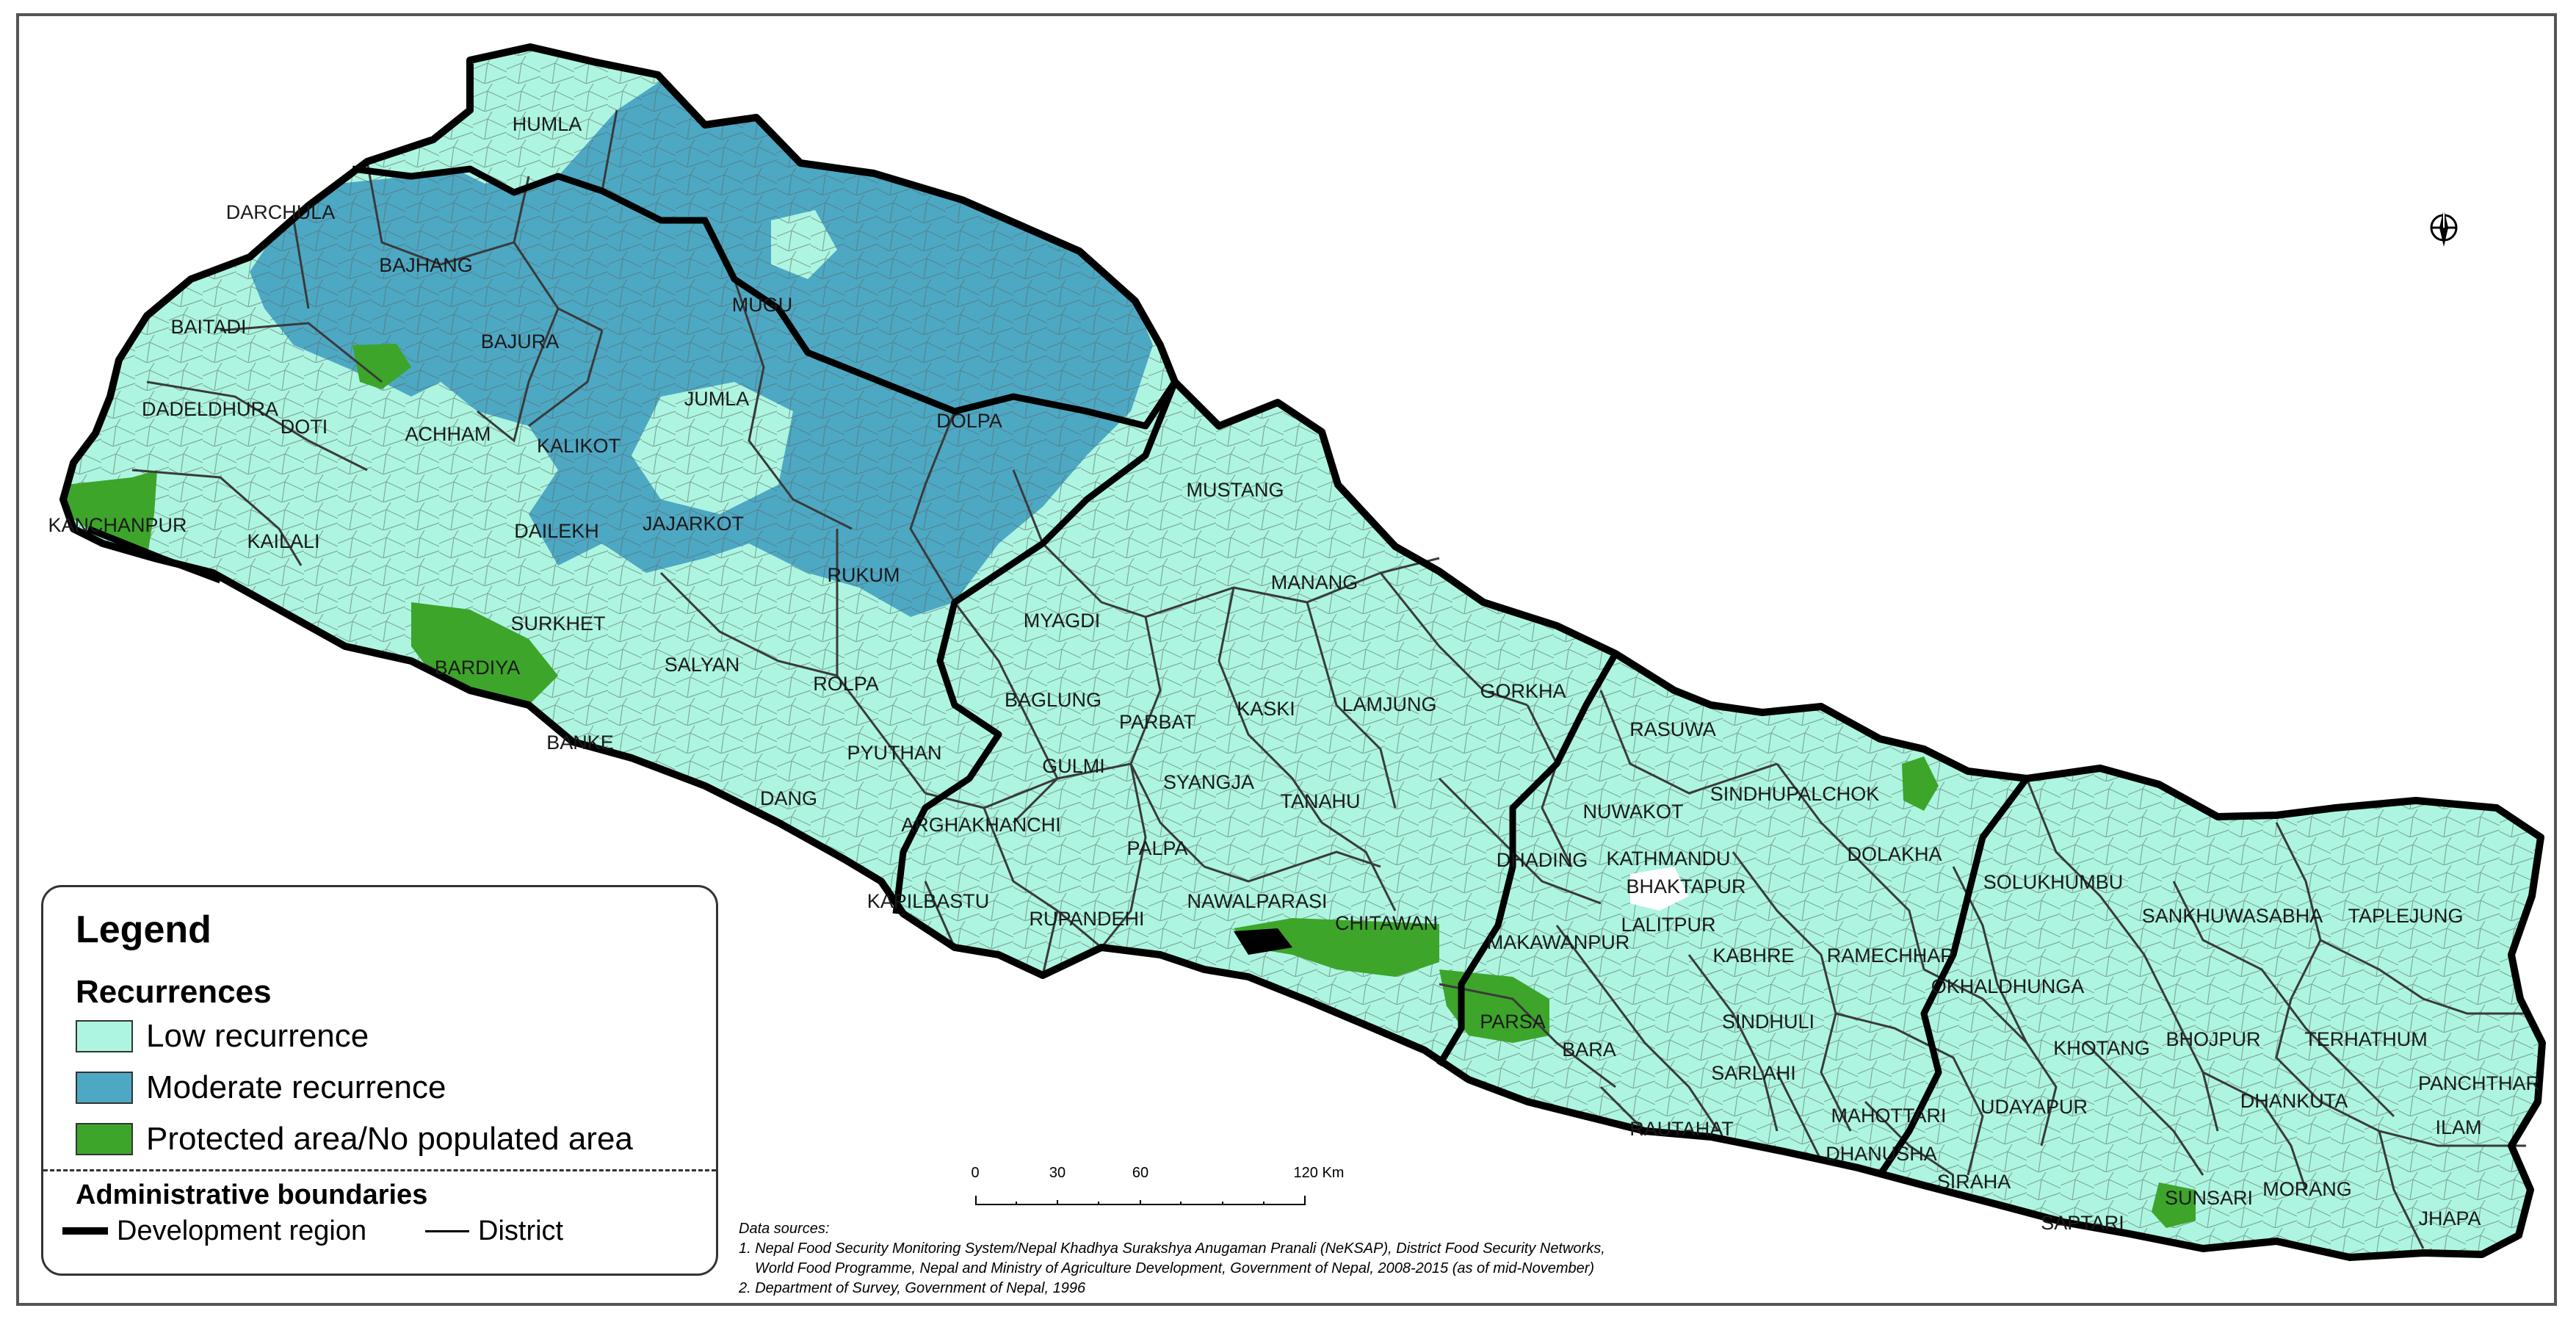 The width and height of the screenshot is (2576, 1322). I want to click on district-label-achham: ACHHAM, so click(448, 434).